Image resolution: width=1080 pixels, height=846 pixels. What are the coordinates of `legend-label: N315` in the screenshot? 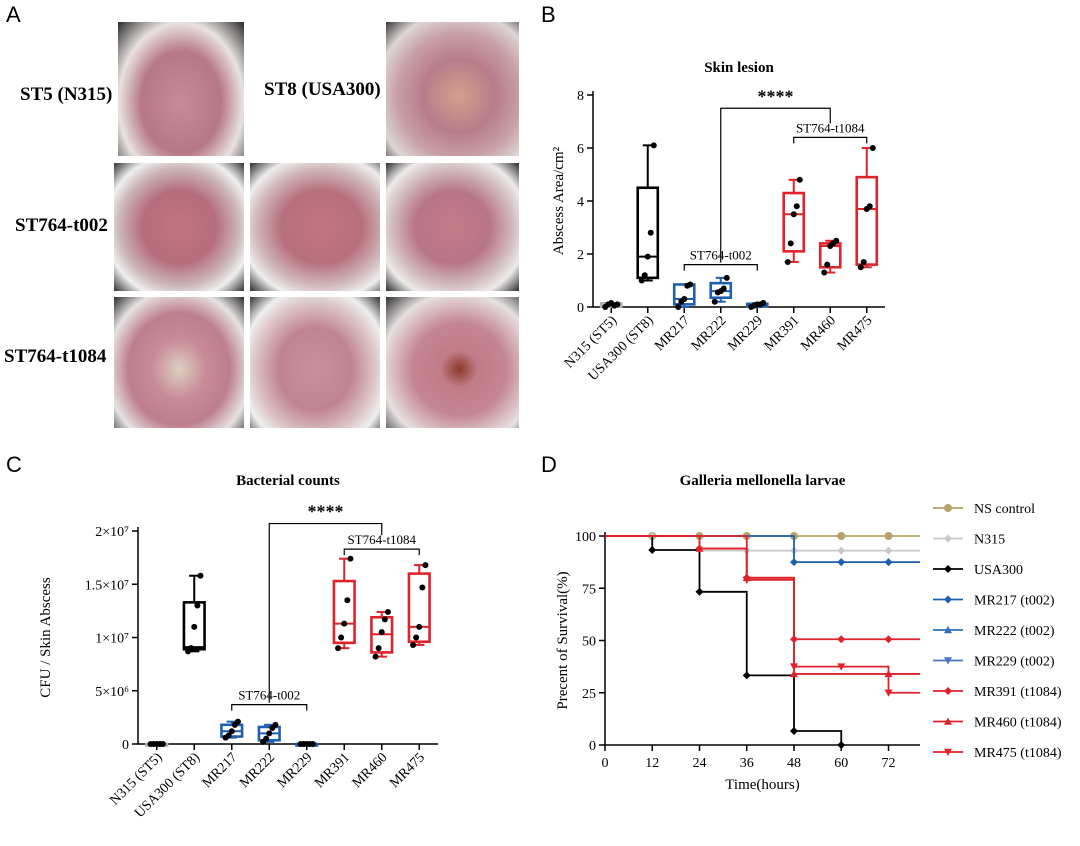 It's located at (989, 540).